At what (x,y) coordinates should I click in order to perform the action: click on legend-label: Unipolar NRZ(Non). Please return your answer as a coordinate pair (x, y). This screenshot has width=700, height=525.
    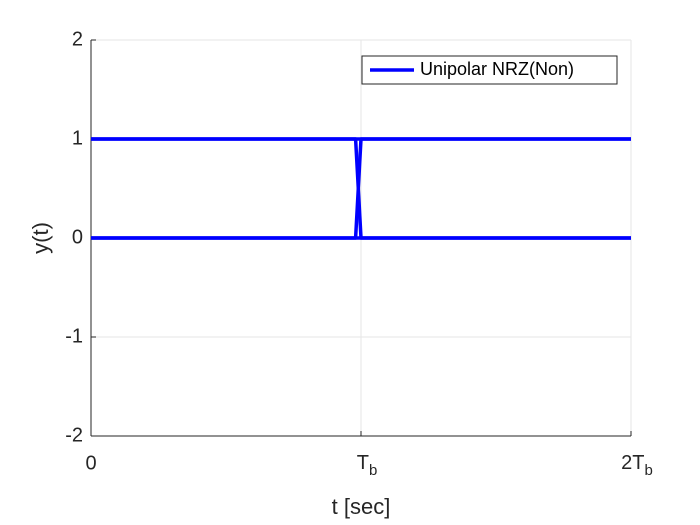
    Looking at the image, I should click on (497, 69).